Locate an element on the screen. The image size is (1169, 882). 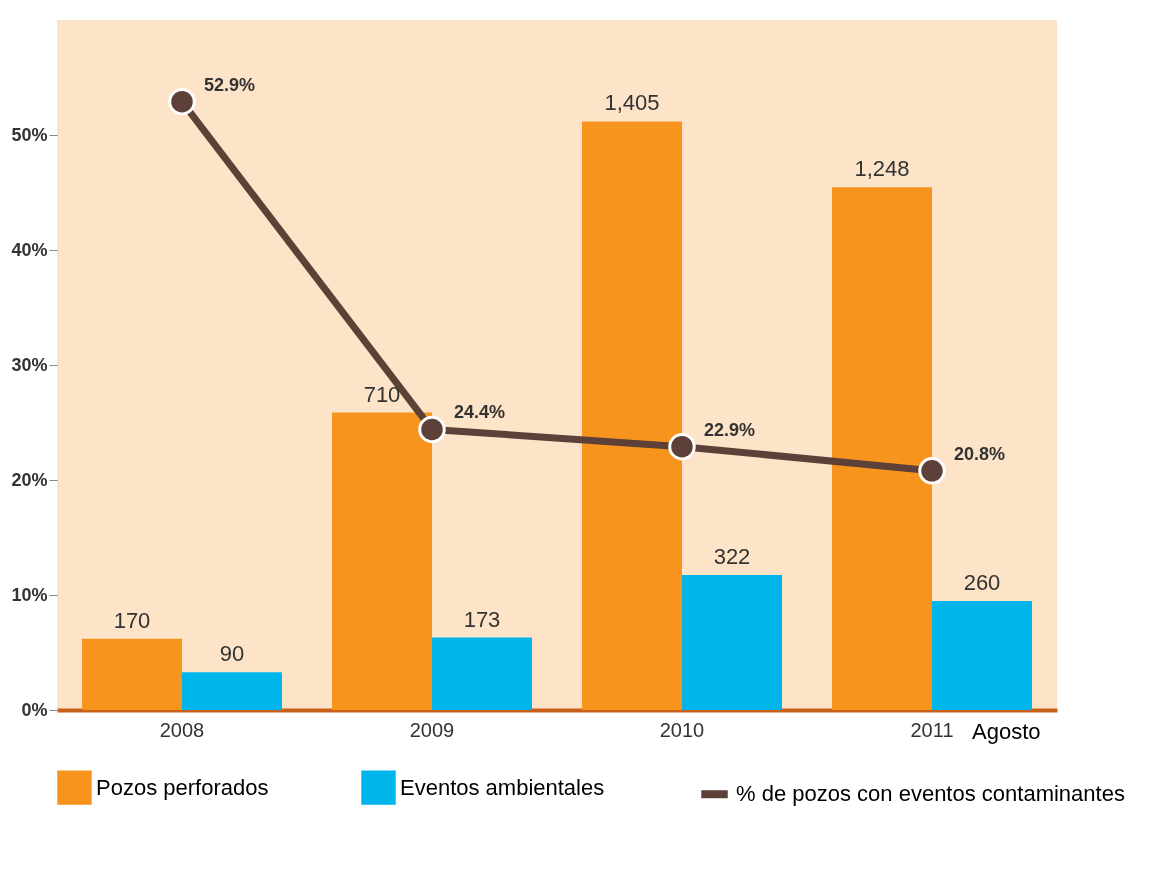
data-label: 1,248 is located at coordinates (882, 169).